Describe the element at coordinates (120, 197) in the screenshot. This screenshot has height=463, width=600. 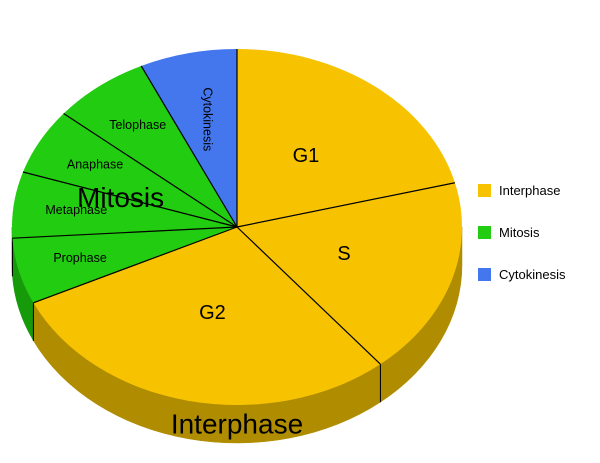
I see `group-label-mitosis: Mitosis` at that location.